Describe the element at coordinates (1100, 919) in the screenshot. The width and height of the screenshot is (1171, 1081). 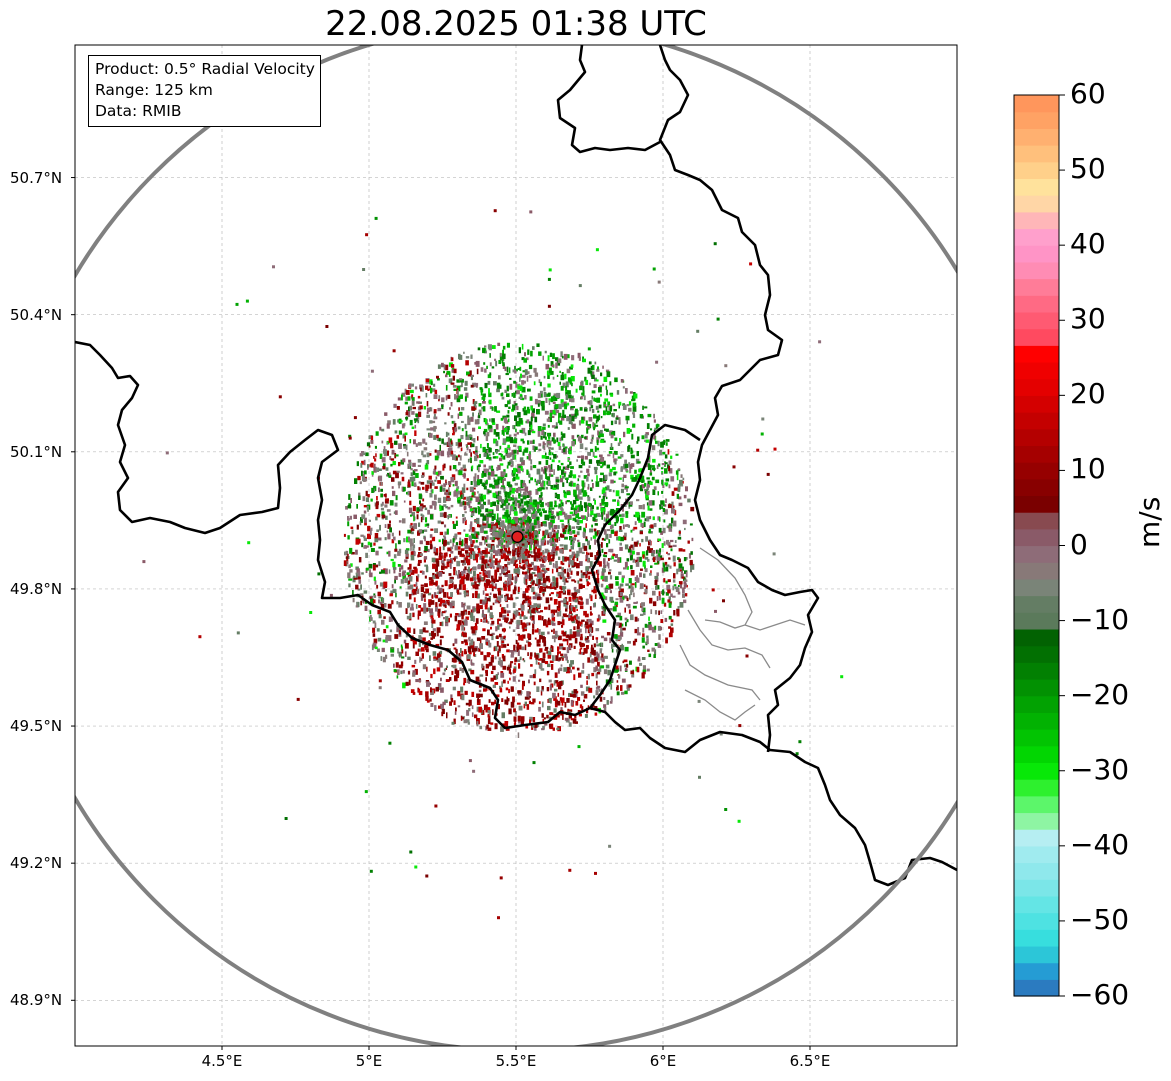
I see `colorbar-tick-label: −50` at that location.